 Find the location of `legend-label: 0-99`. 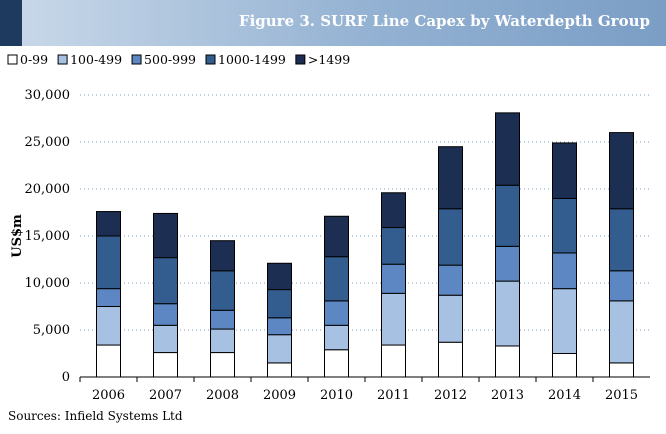

legend-label: 0-99 is located at coordinates (34, 59).